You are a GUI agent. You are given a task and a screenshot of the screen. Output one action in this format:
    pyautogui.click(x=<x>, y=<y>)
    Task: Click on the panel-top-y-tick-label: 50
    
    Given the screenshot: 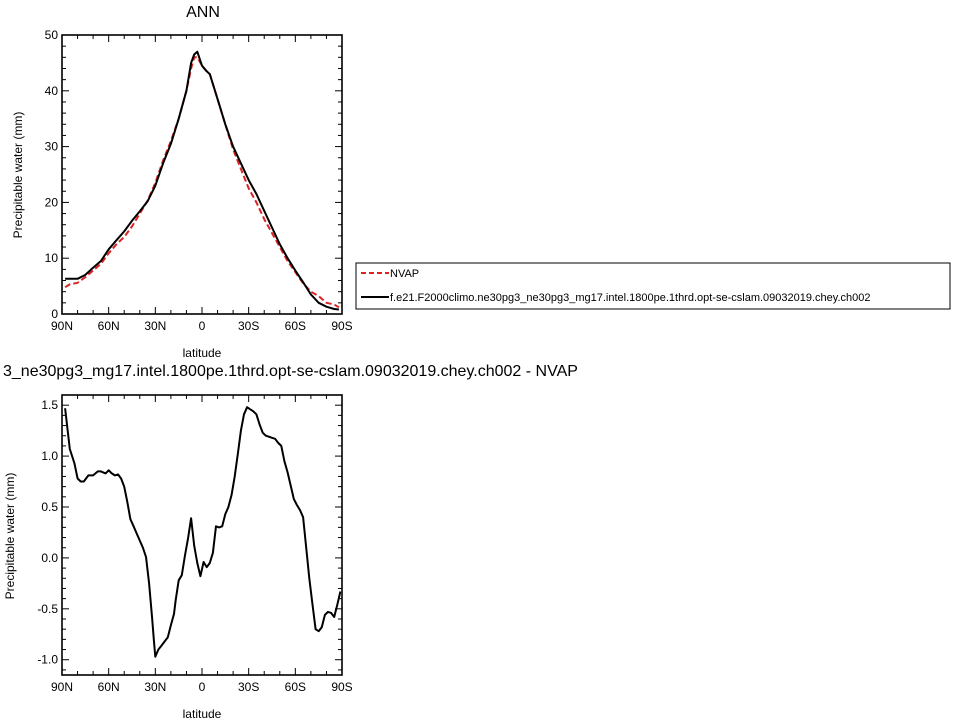 What is the action you would take?
    pyautogui.click(x=52, y=35)
    